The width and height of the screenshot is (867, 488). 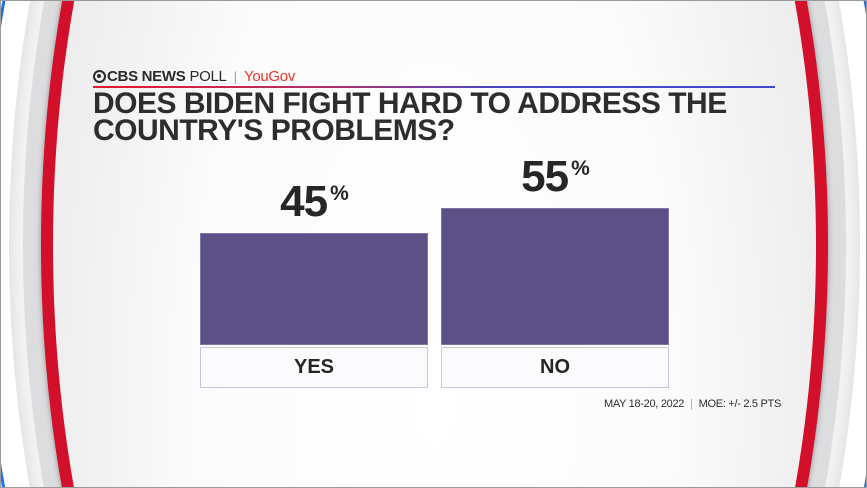 I want to click on value-number: 45, so click(x=304, y=201).